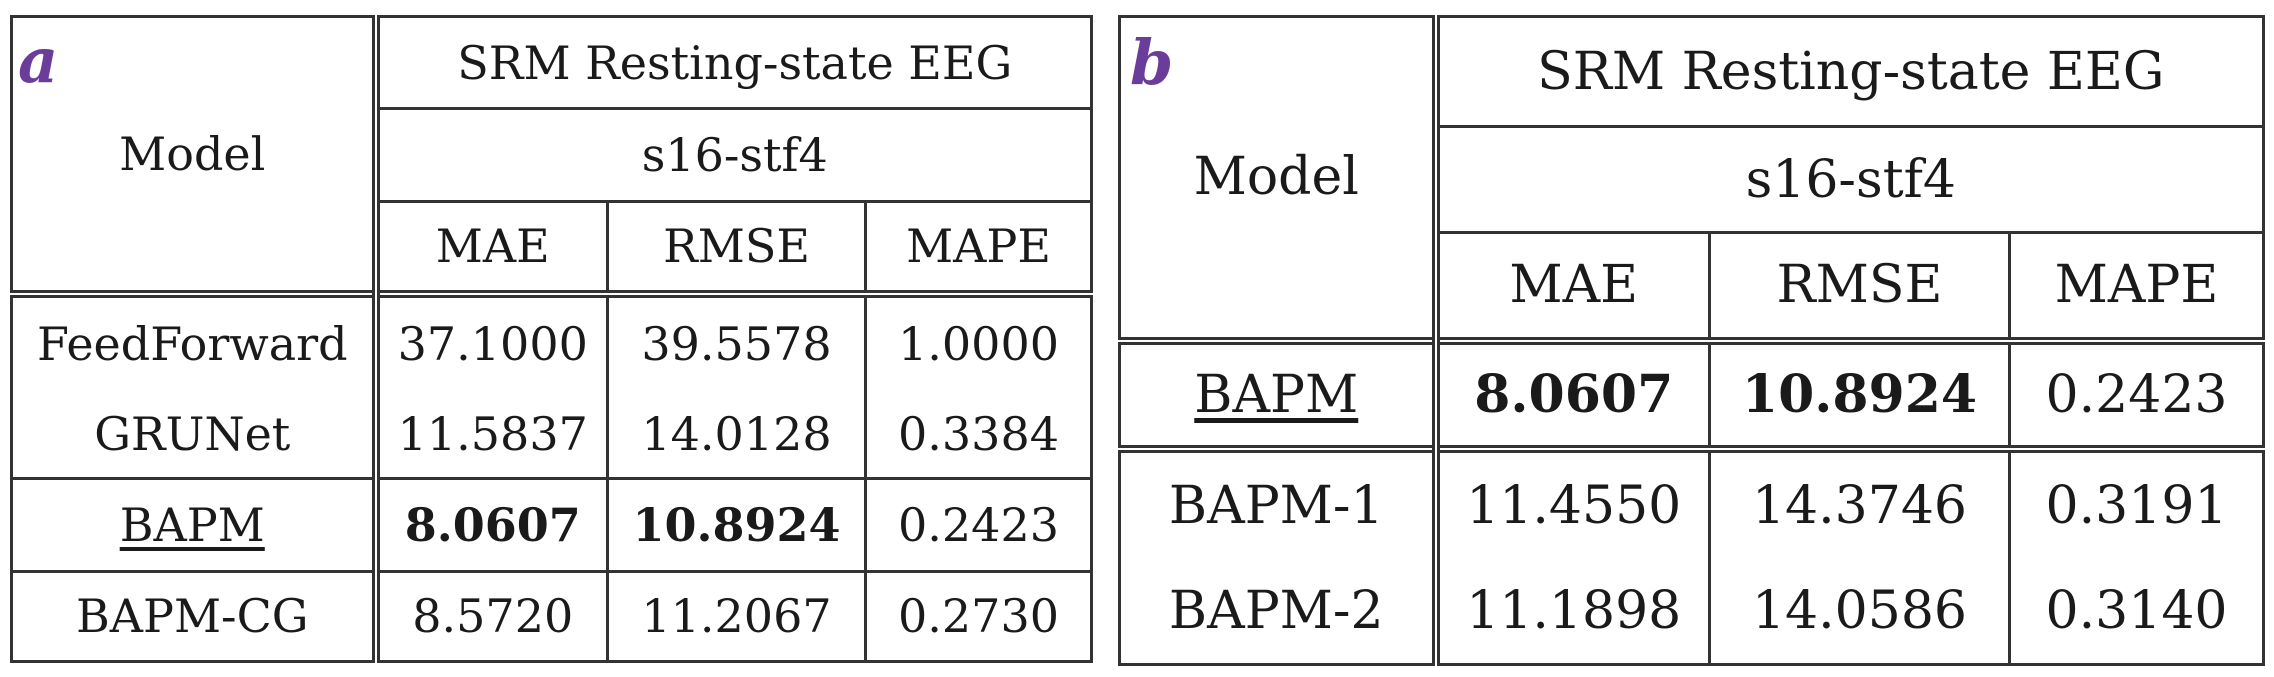  What do you see at coordinates (736, 340) in the screenshot?
I see `rmse-value: 39.5578` at bounding box center [736, 340].